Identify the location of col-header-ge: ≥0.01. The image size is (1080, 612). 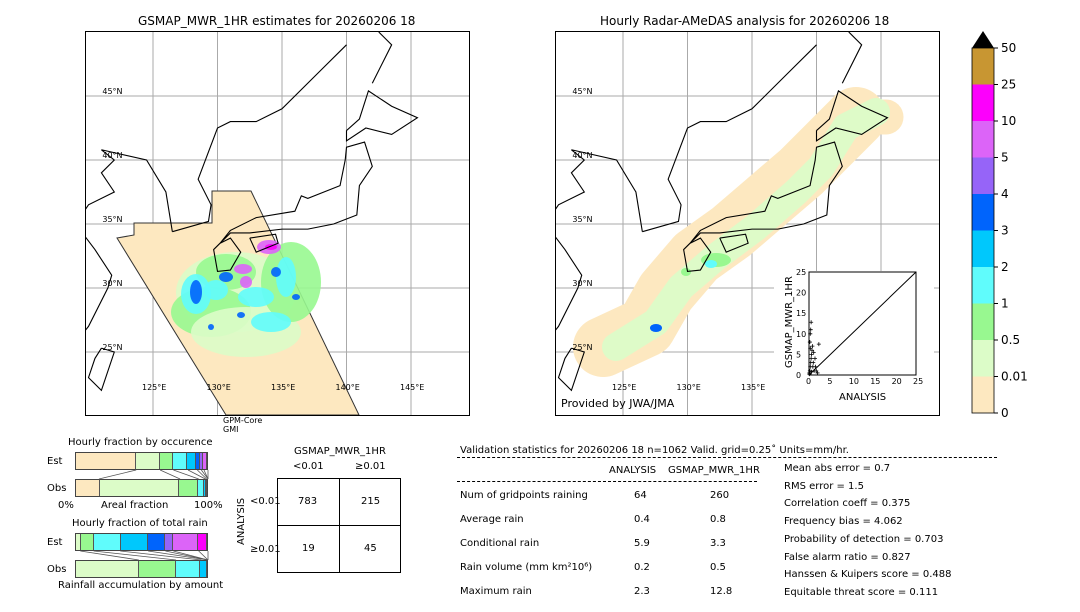
(370, 466).